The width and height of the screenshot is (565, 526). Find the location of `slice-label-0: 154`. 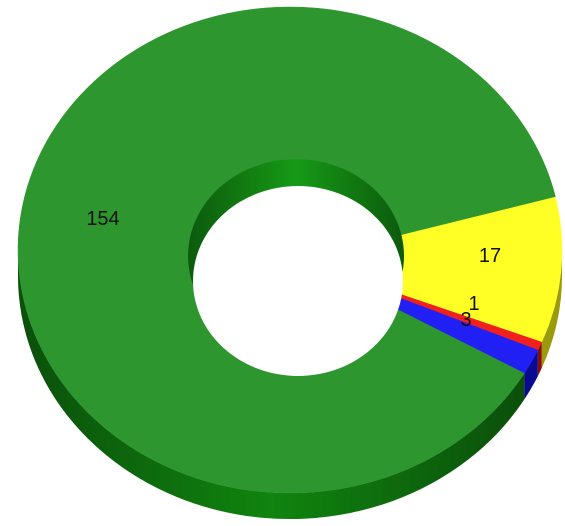

slice-label-0: 154 is located at coordinates (102, 219).